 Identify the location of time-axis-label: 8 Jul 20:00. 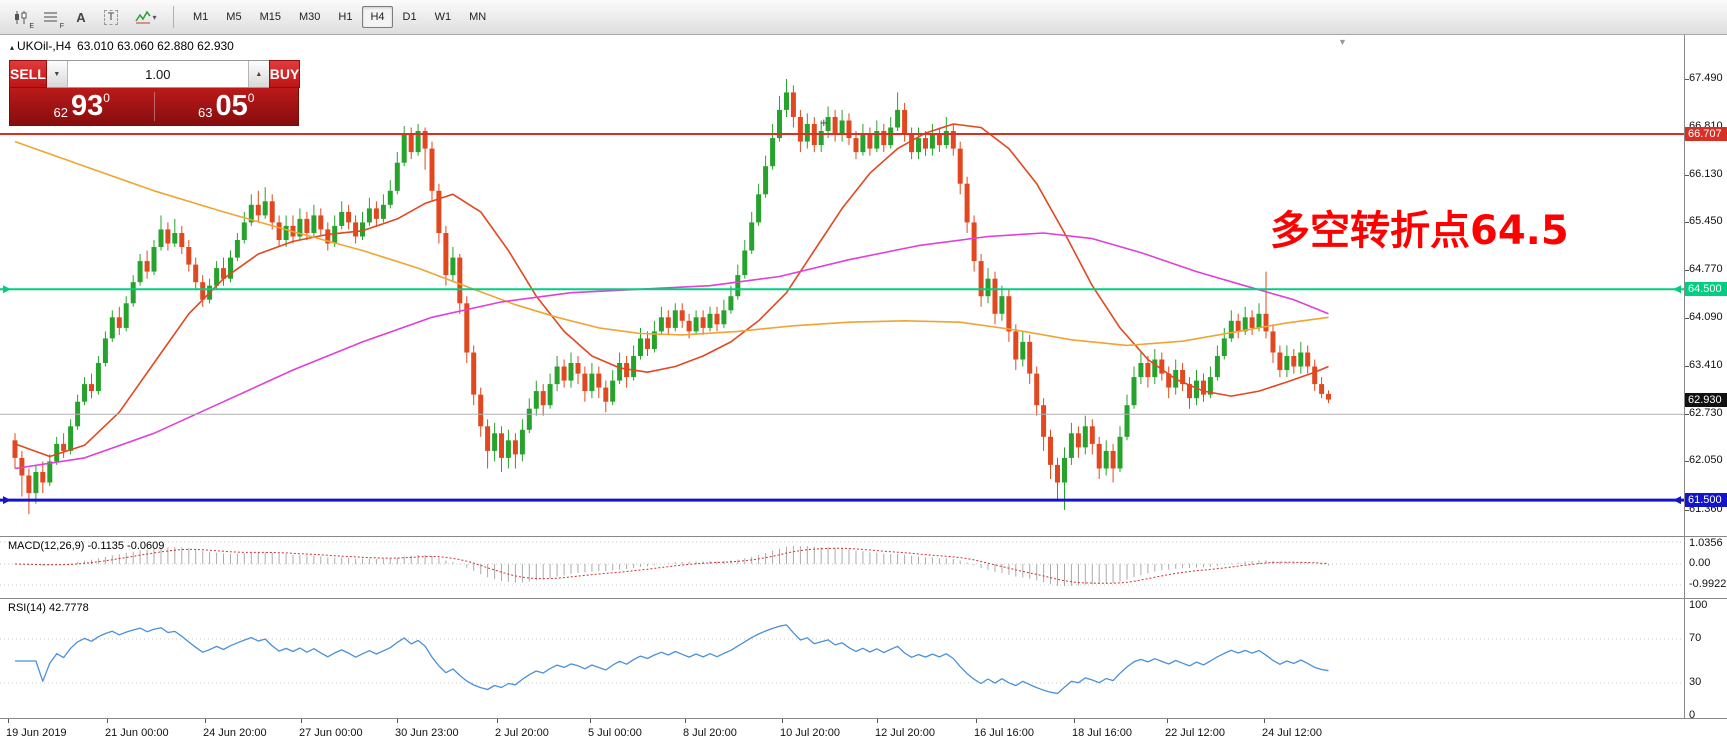
(710, 733).